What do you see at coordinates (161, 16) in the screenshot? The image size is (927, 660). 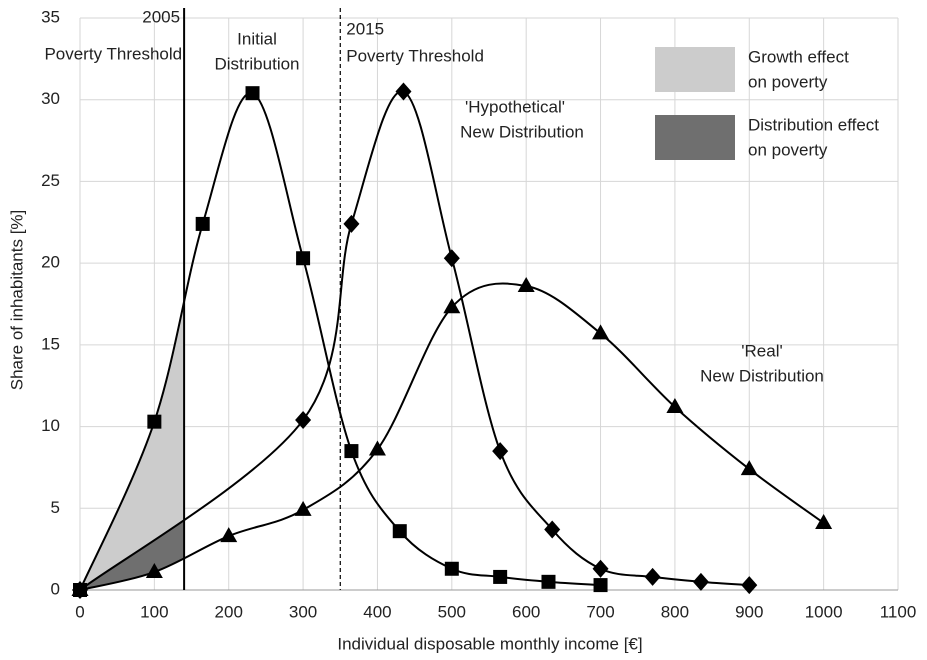 I see `threshold-label: 2005` at bounding box center [161, 16].